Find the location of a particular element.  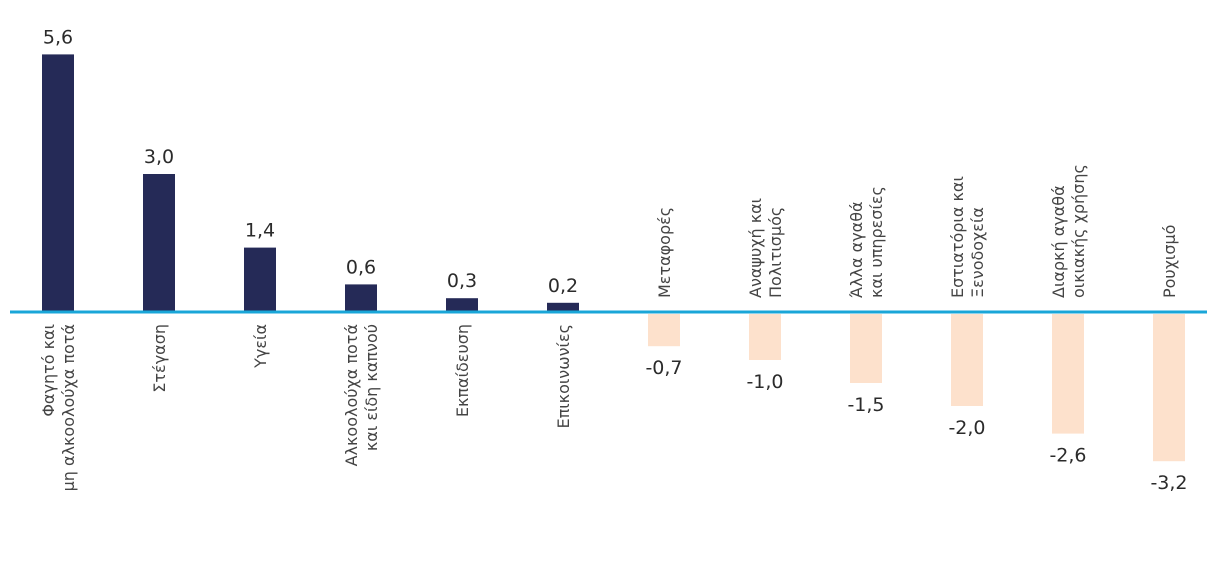

category-label: Διαρκή αγαθάοικιακής χρήσης is located at coordinates (1068, 231).